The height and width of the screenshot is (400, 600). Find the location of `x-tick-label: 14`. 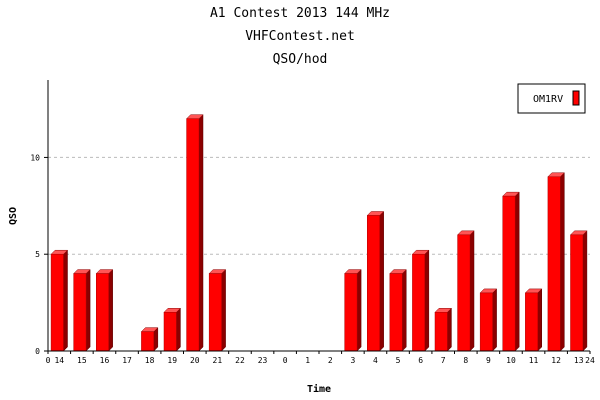

x-tick-label: 14 is located at coordinates (59, 360).